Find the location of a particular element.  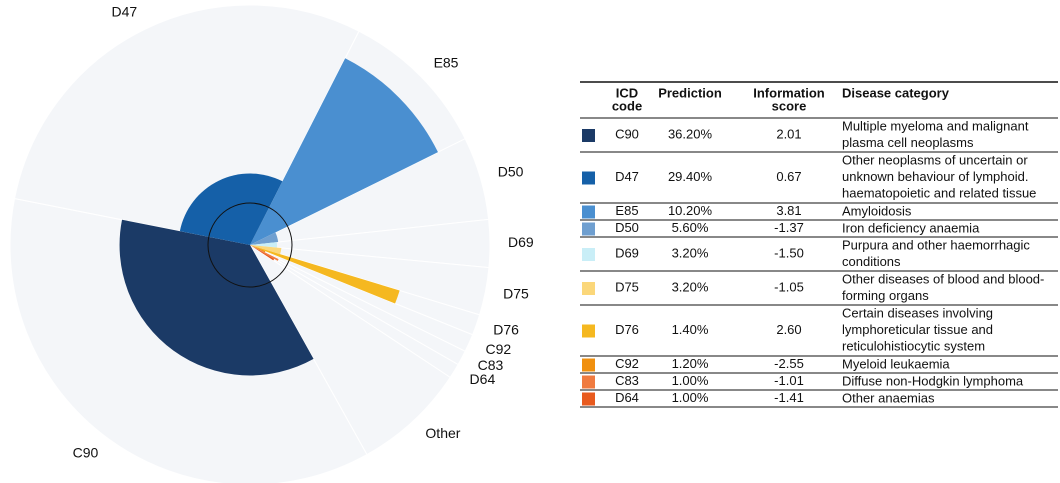

prediction: 1.40% is located at coordinates (690, 329).